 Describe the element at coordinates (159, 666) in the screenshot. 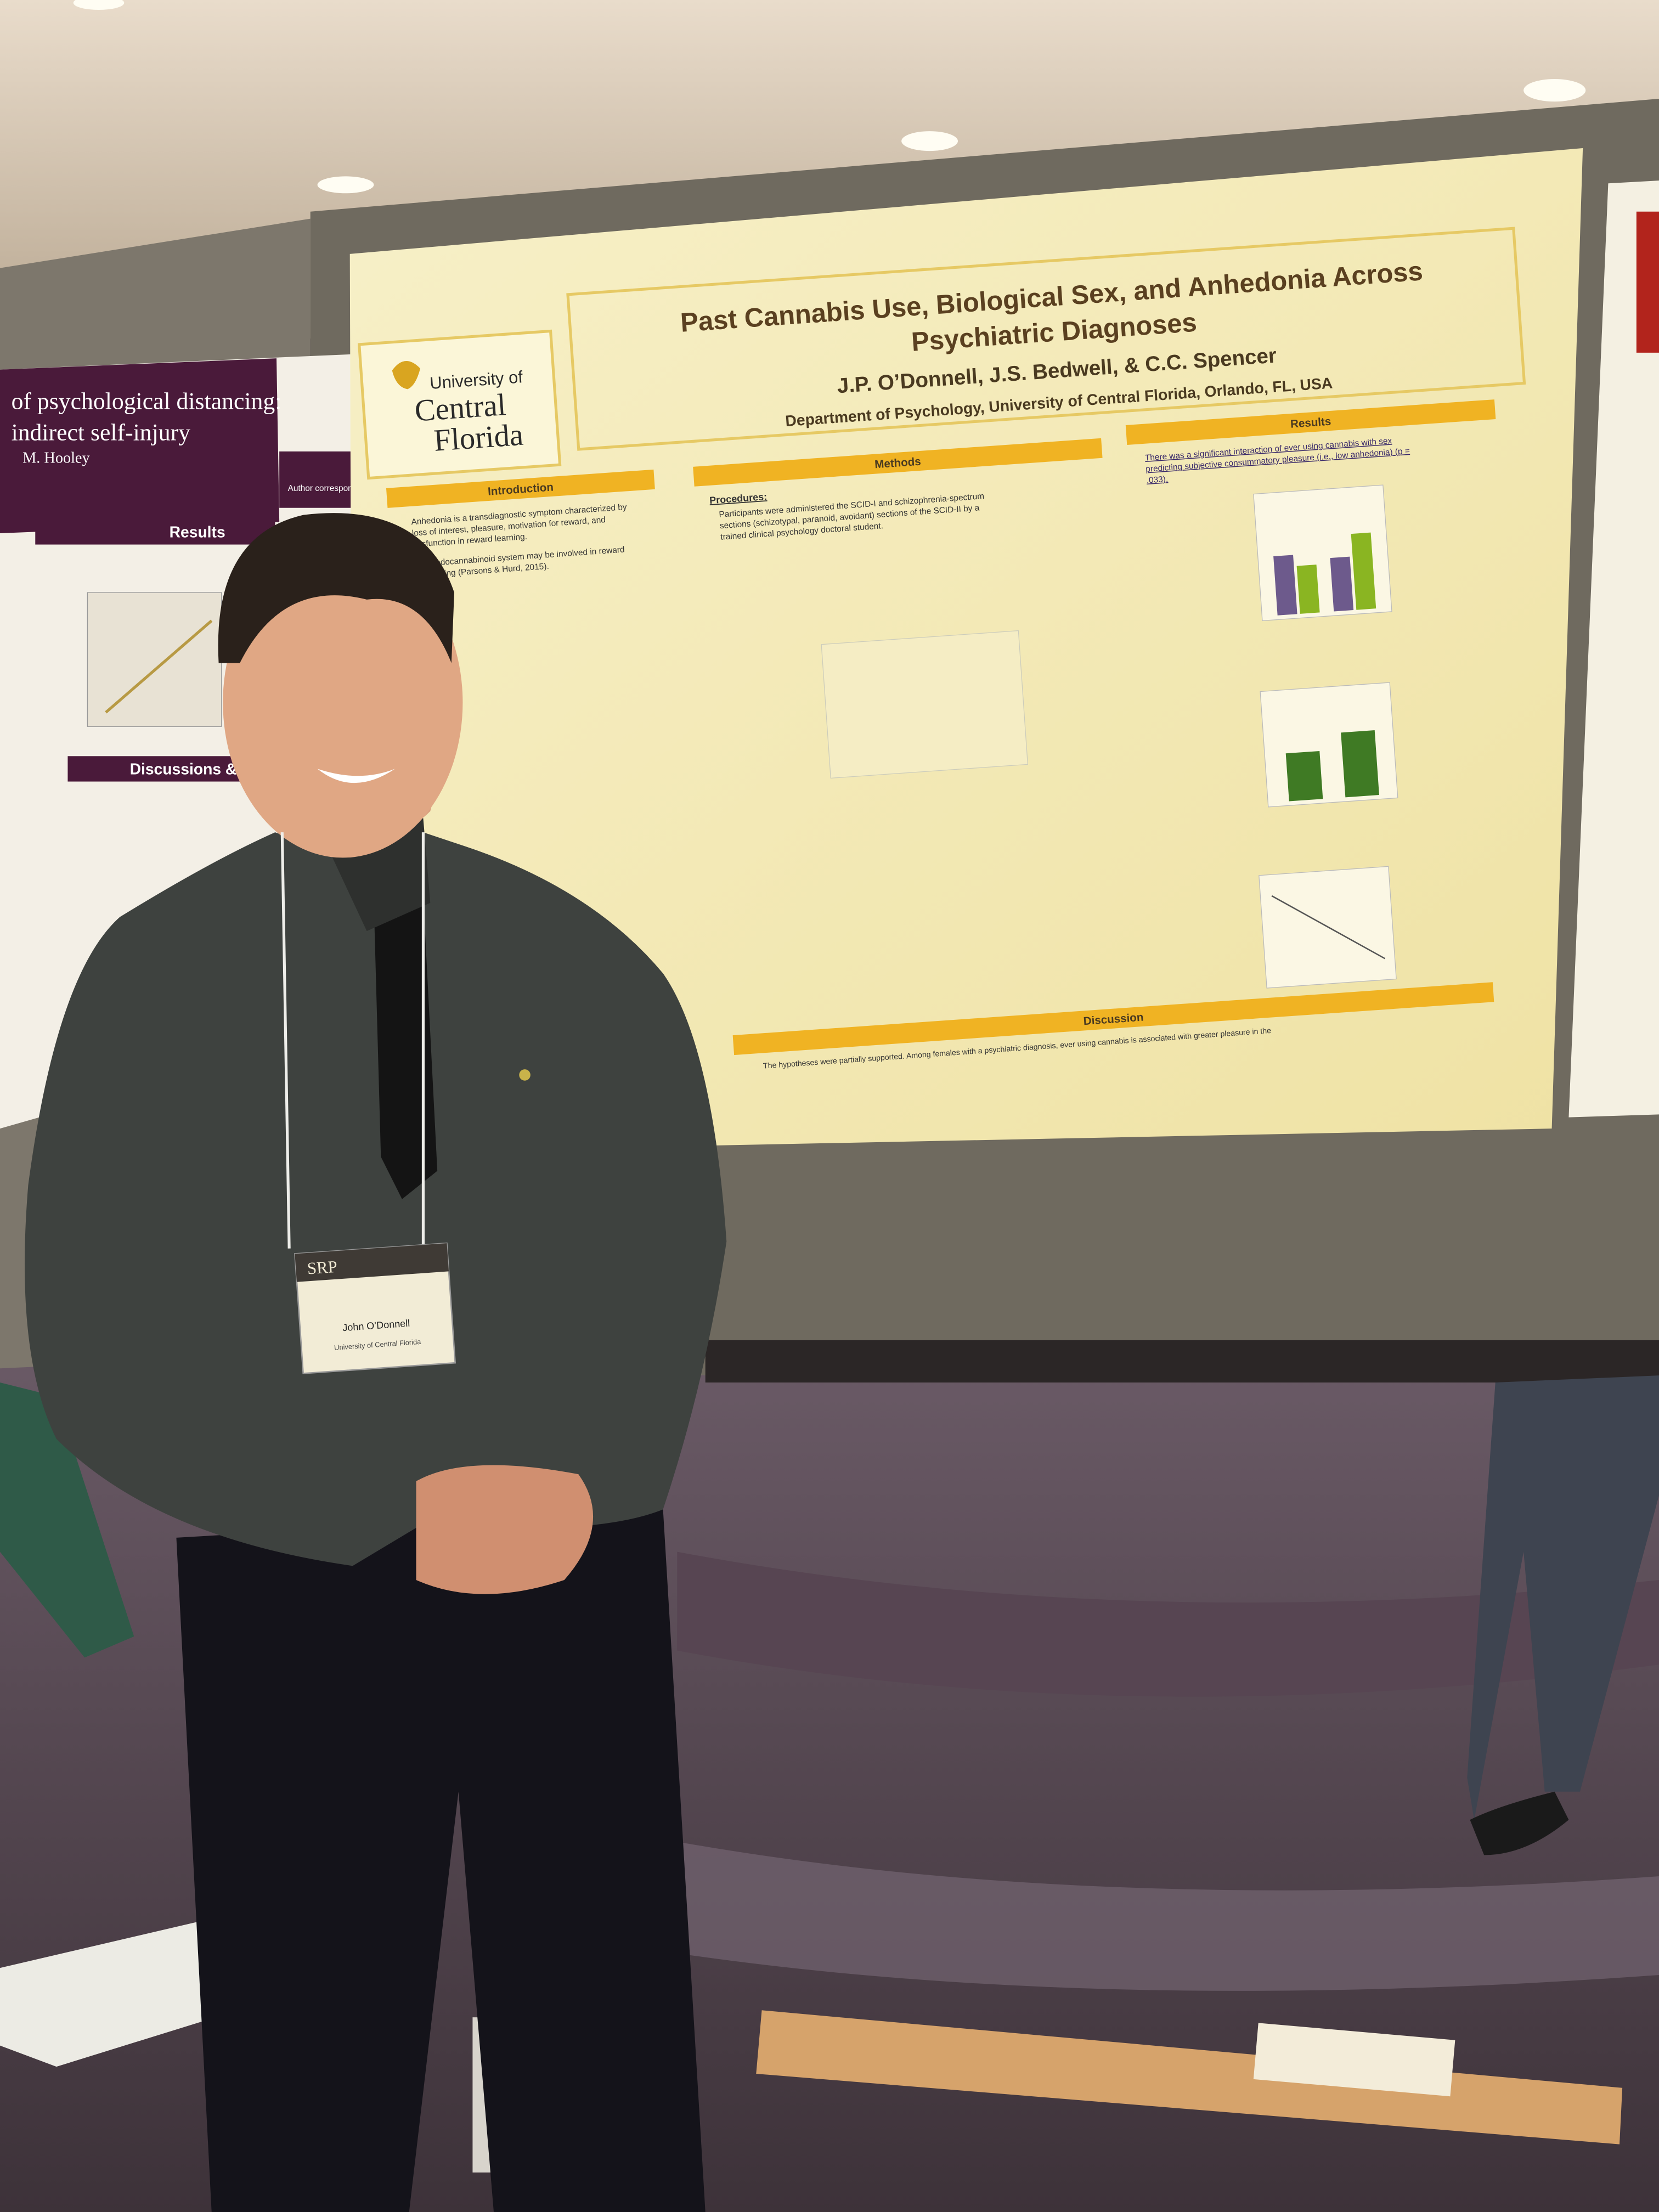

I see `left-trend-line` at that location.